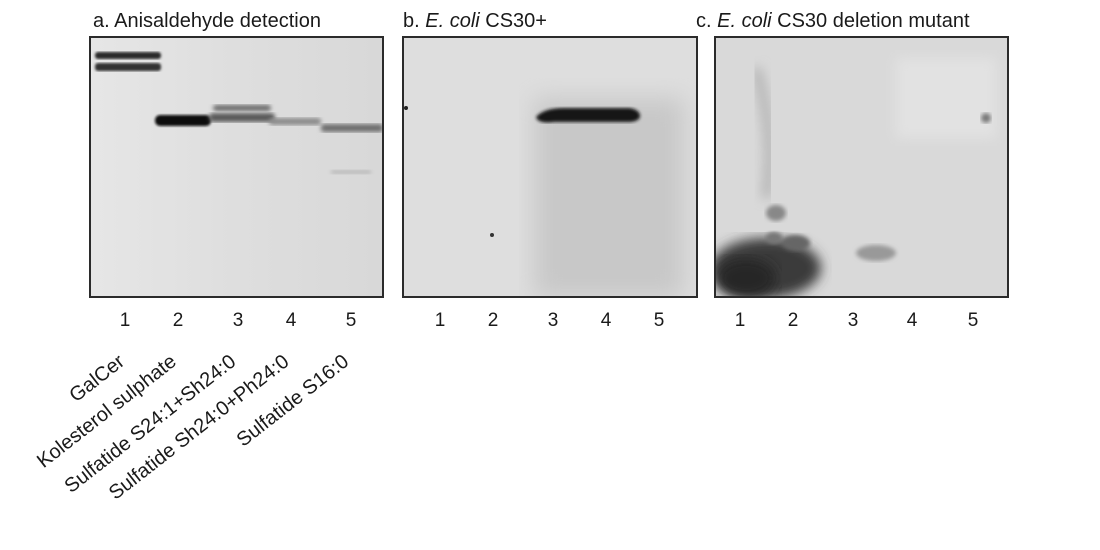 Image resolution: width=1100 pixels, height=550 pixels. Describe the element at coordinates (659, 320) in the screenshot. I see `lane-number-b-5: 5` at that location.